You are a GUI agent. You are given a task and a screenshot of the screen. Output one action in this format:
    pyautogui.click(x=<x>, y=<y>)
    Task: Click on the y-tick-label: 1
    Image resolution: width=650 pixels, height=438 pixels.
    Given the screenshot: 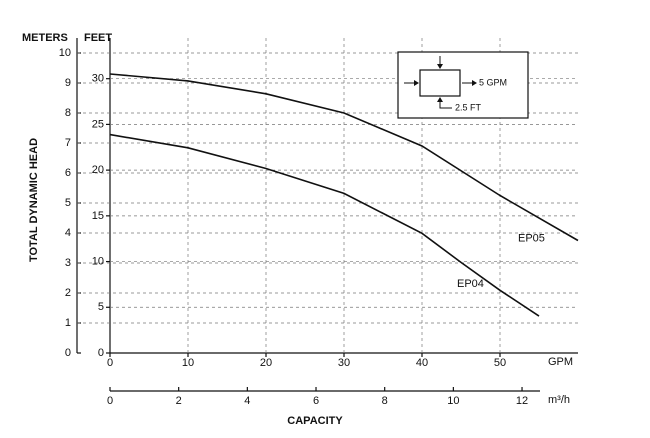 What is the action you would take?
    pyautogui.click(x=68, y=323)
    